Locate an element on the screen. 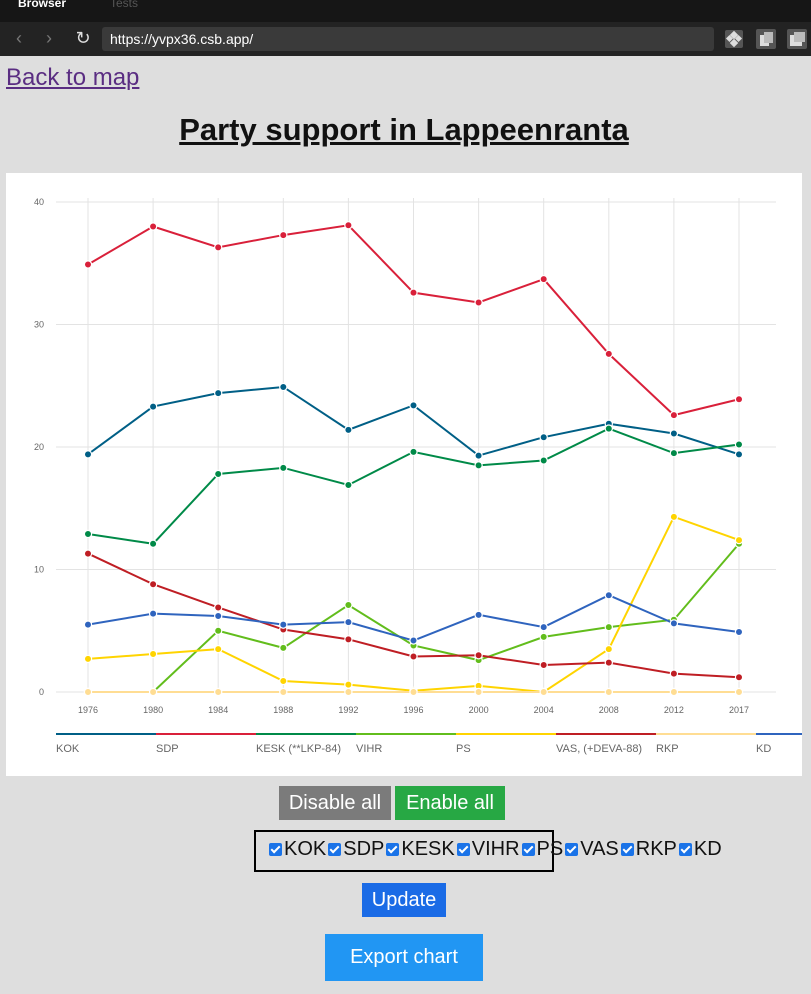  party-toggle-label: PS is located at coordinates (550, 849).